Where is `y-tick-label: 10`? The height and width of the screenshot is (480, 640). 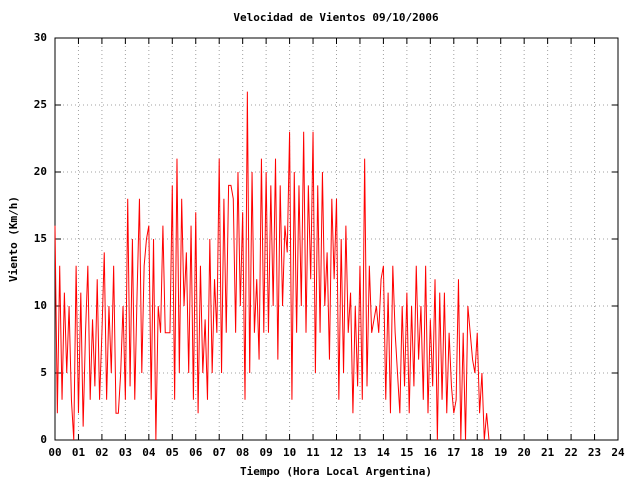
y-tick-label: 10 is located at coordinates (40, 305).